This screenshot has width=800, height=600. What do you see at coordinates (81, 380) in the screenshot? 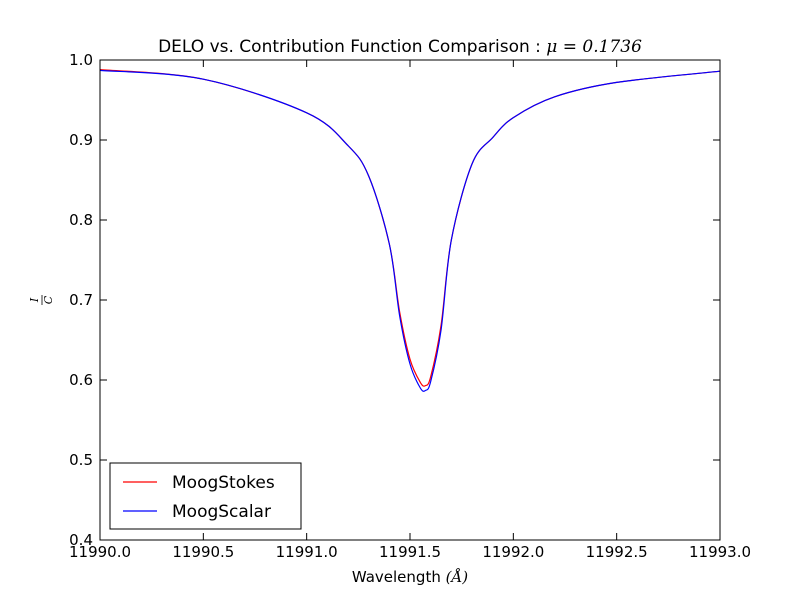
I see `y-tick-label: 0.6` at bounding box center [81, 380].